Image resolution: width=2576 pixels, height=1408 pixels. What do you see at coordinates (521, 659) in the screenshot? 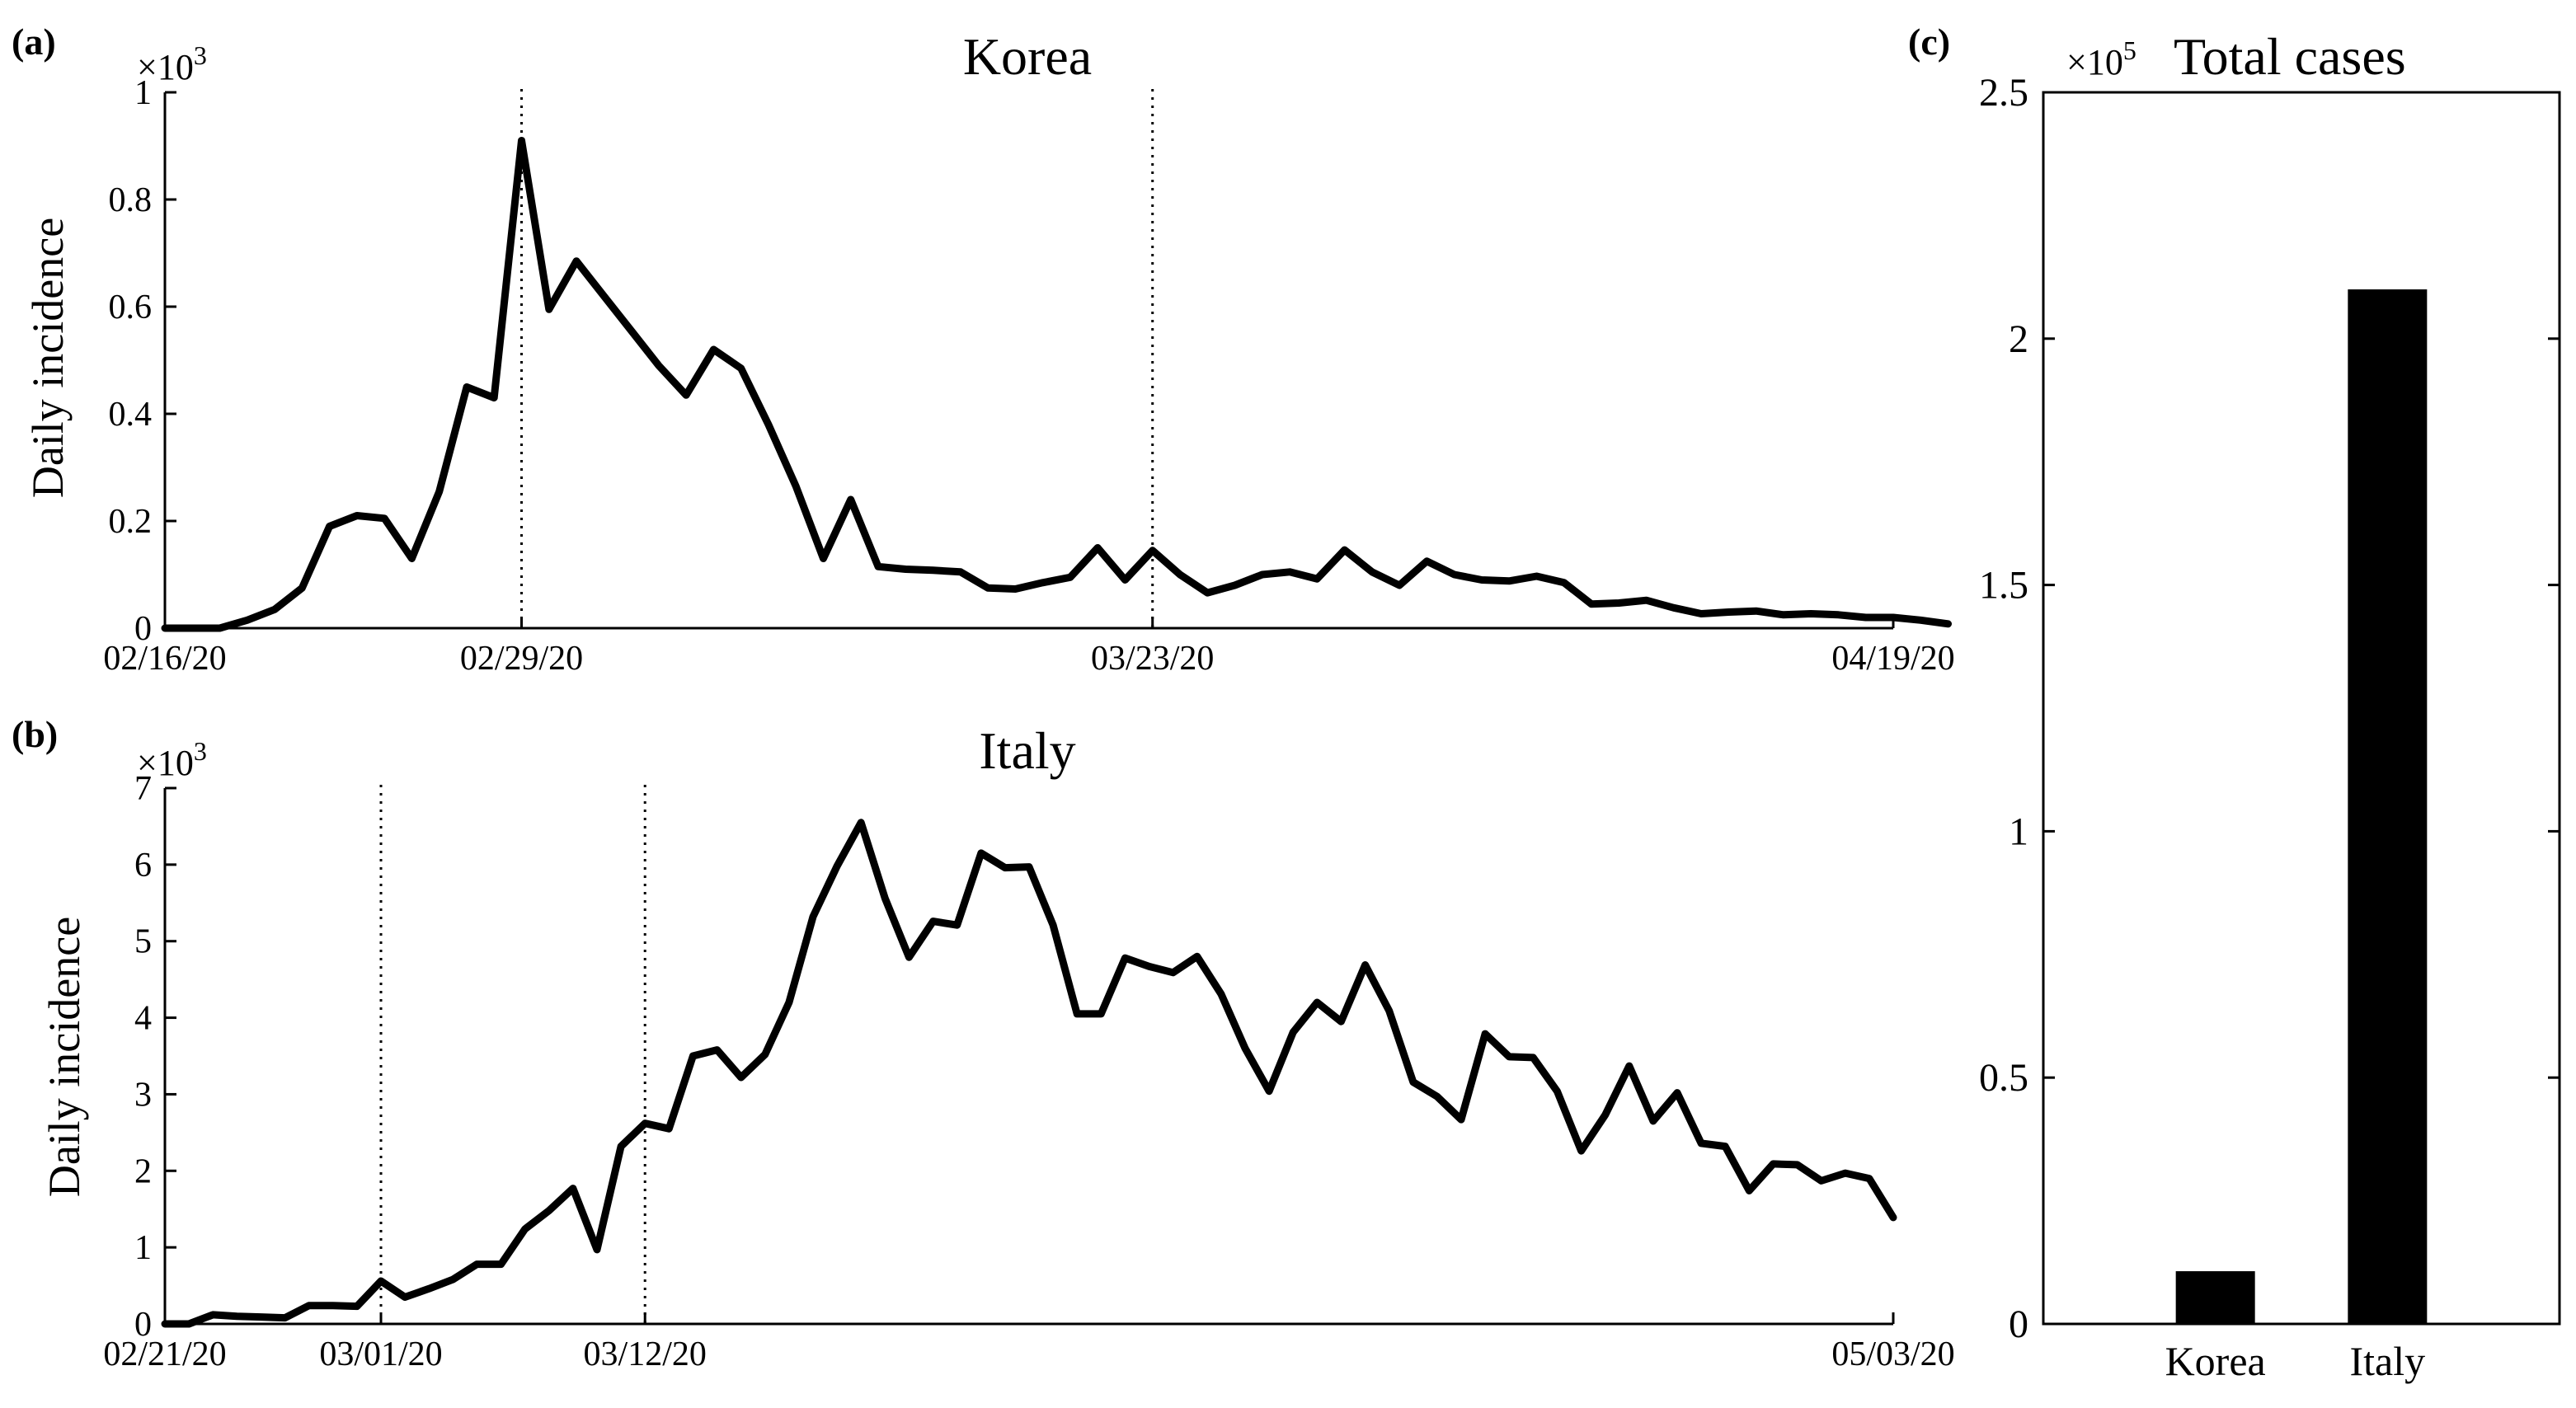
I see `korea-x-tick-label: 02/29/20` at bounding box center [521, 659].